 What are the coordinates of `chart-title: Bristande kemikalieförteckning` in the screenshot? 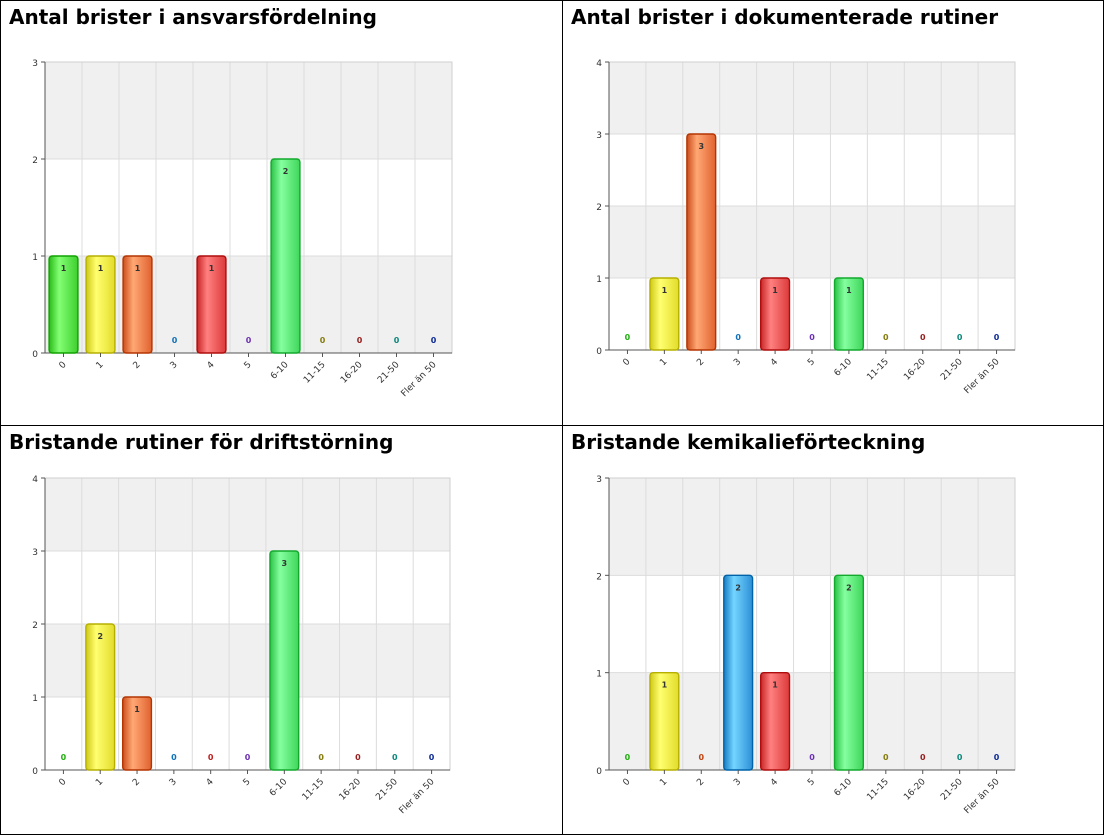 It's located at (748, 442).